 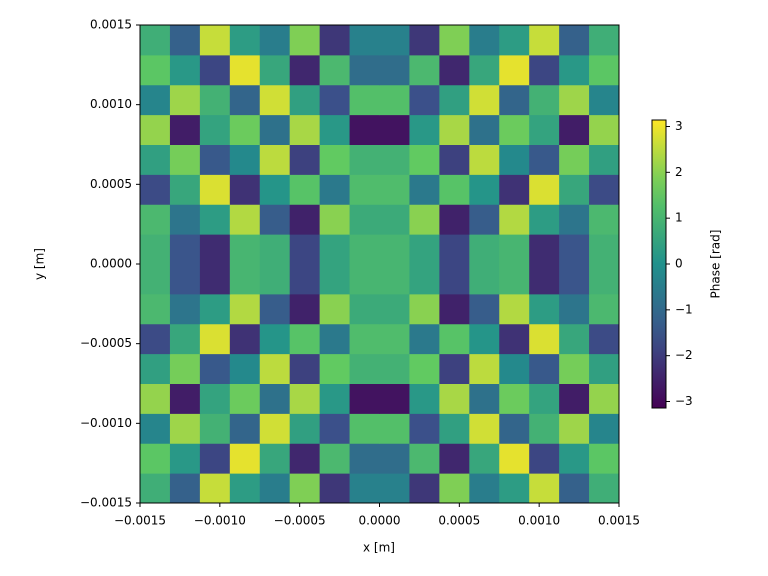 I want to click on colorbar-tick-label: −1, so click(x=684, y=309).